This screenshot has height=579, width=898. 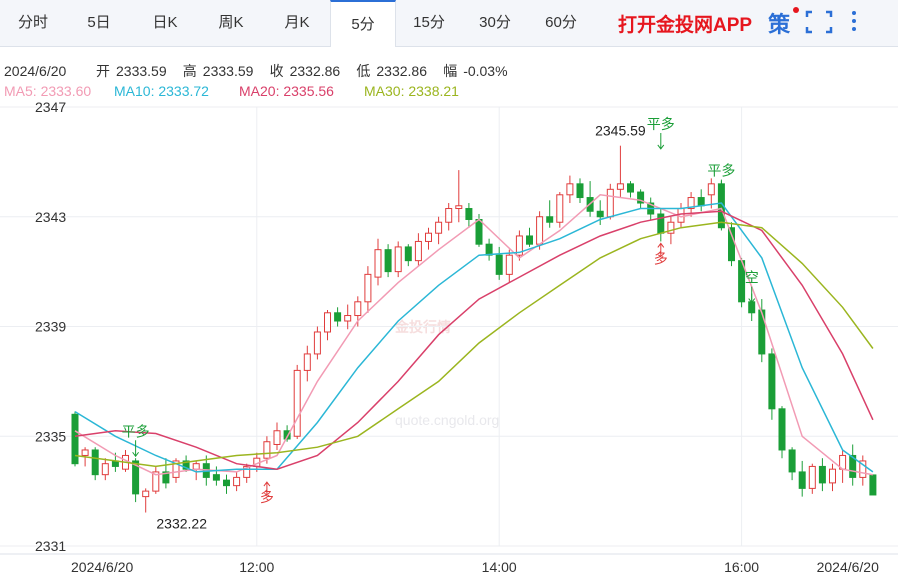 What do you see at coordinates (827, 21) in the screenshot?
I see `icons` at bounding box center [827, 21].